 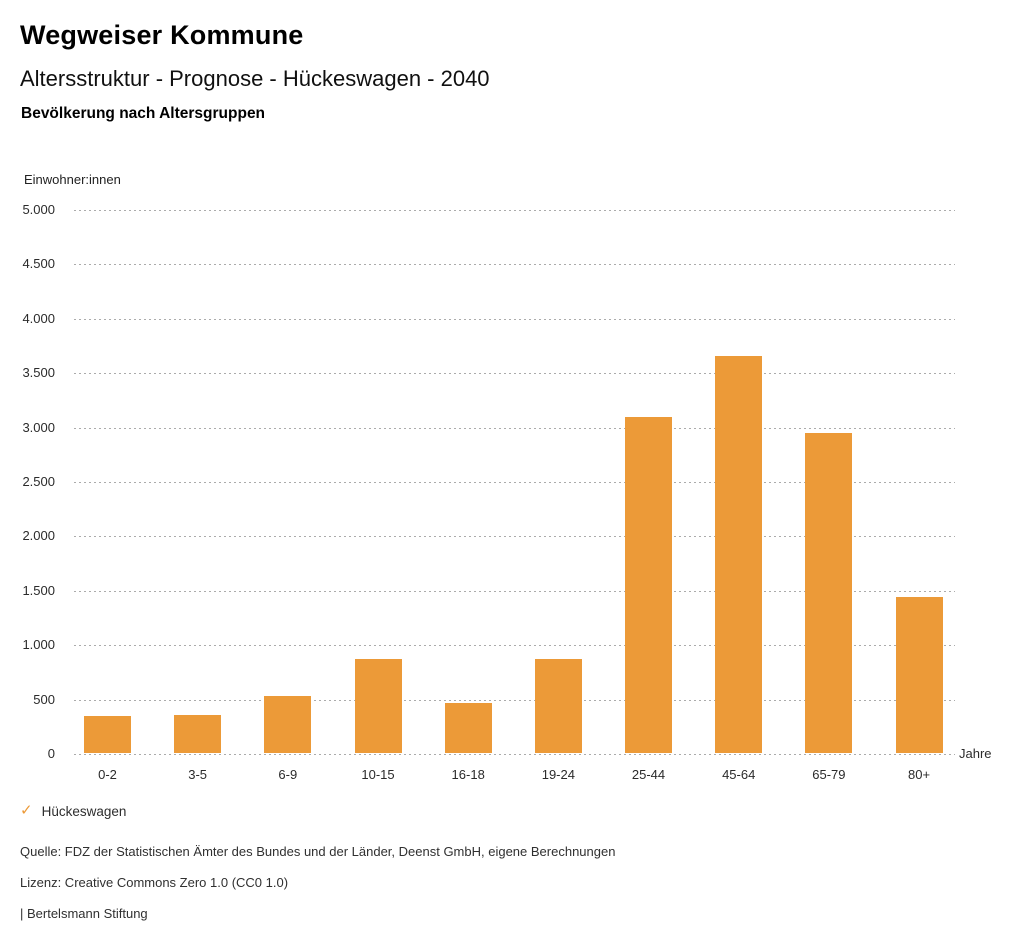 I want to click on gridline-4.500, so click(x=514, y=265).